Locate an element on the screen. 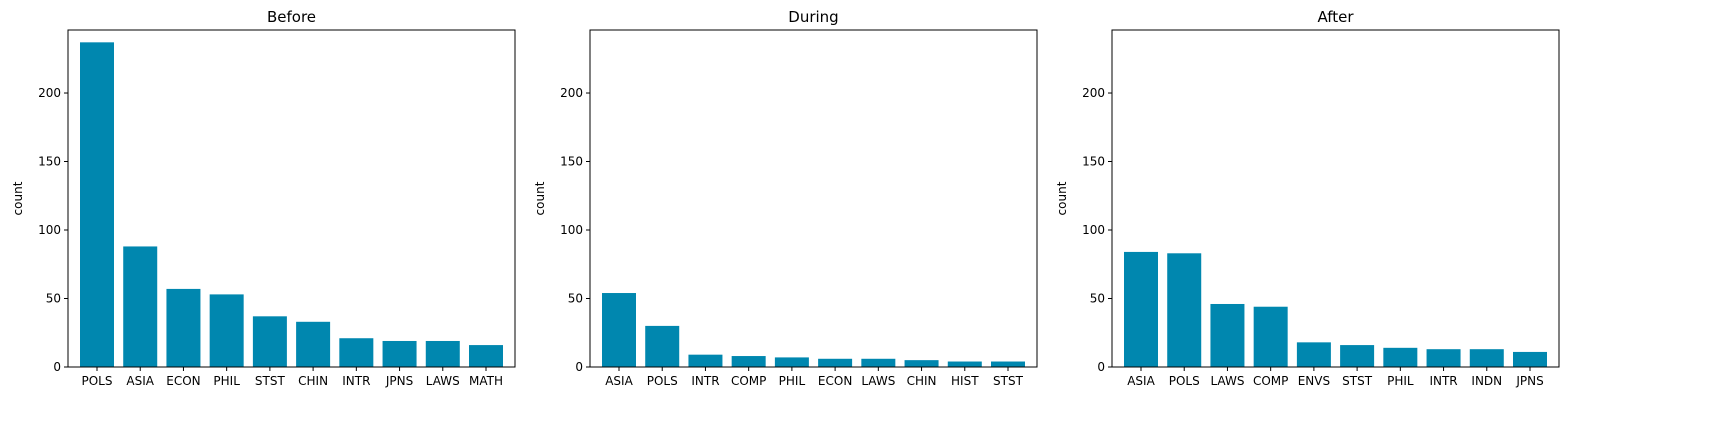  bar-math is located at coordinates (486, 356).